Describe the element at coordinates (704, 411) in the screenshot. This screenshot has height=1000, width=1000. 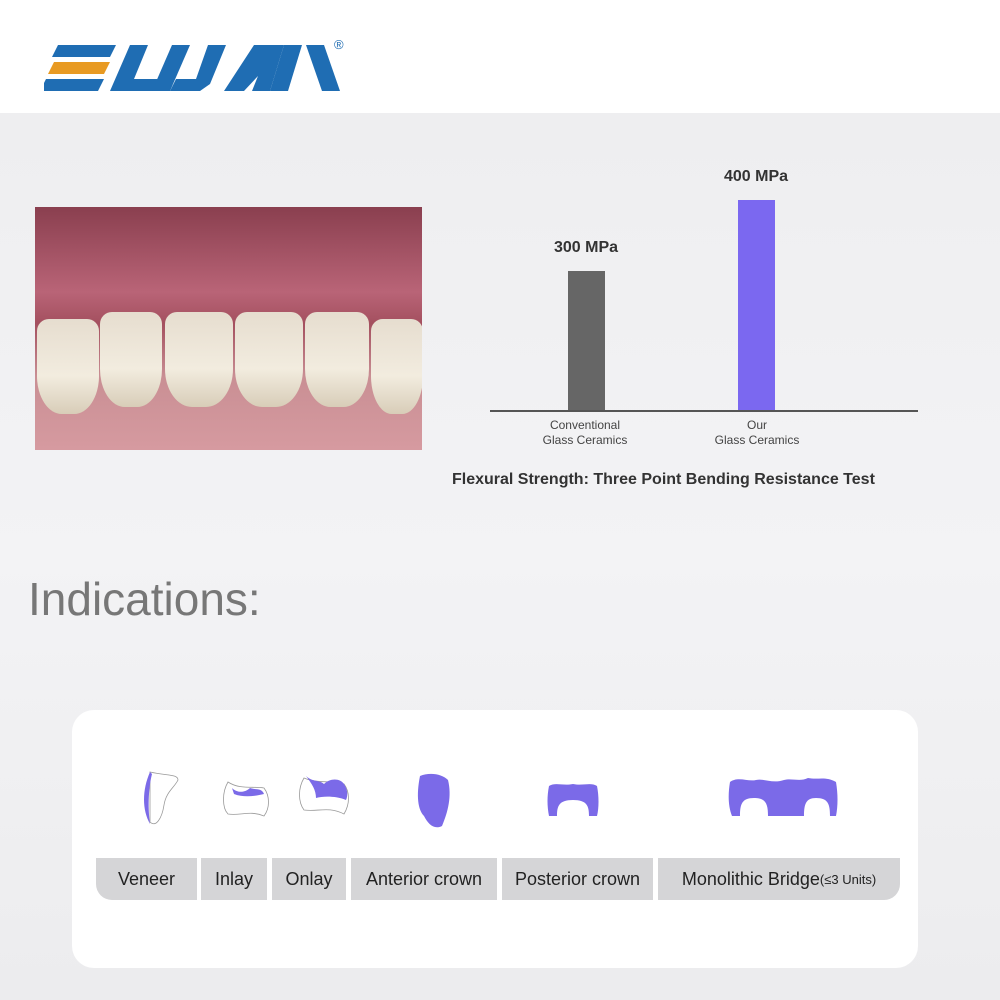
I see `x-axis` at that location.